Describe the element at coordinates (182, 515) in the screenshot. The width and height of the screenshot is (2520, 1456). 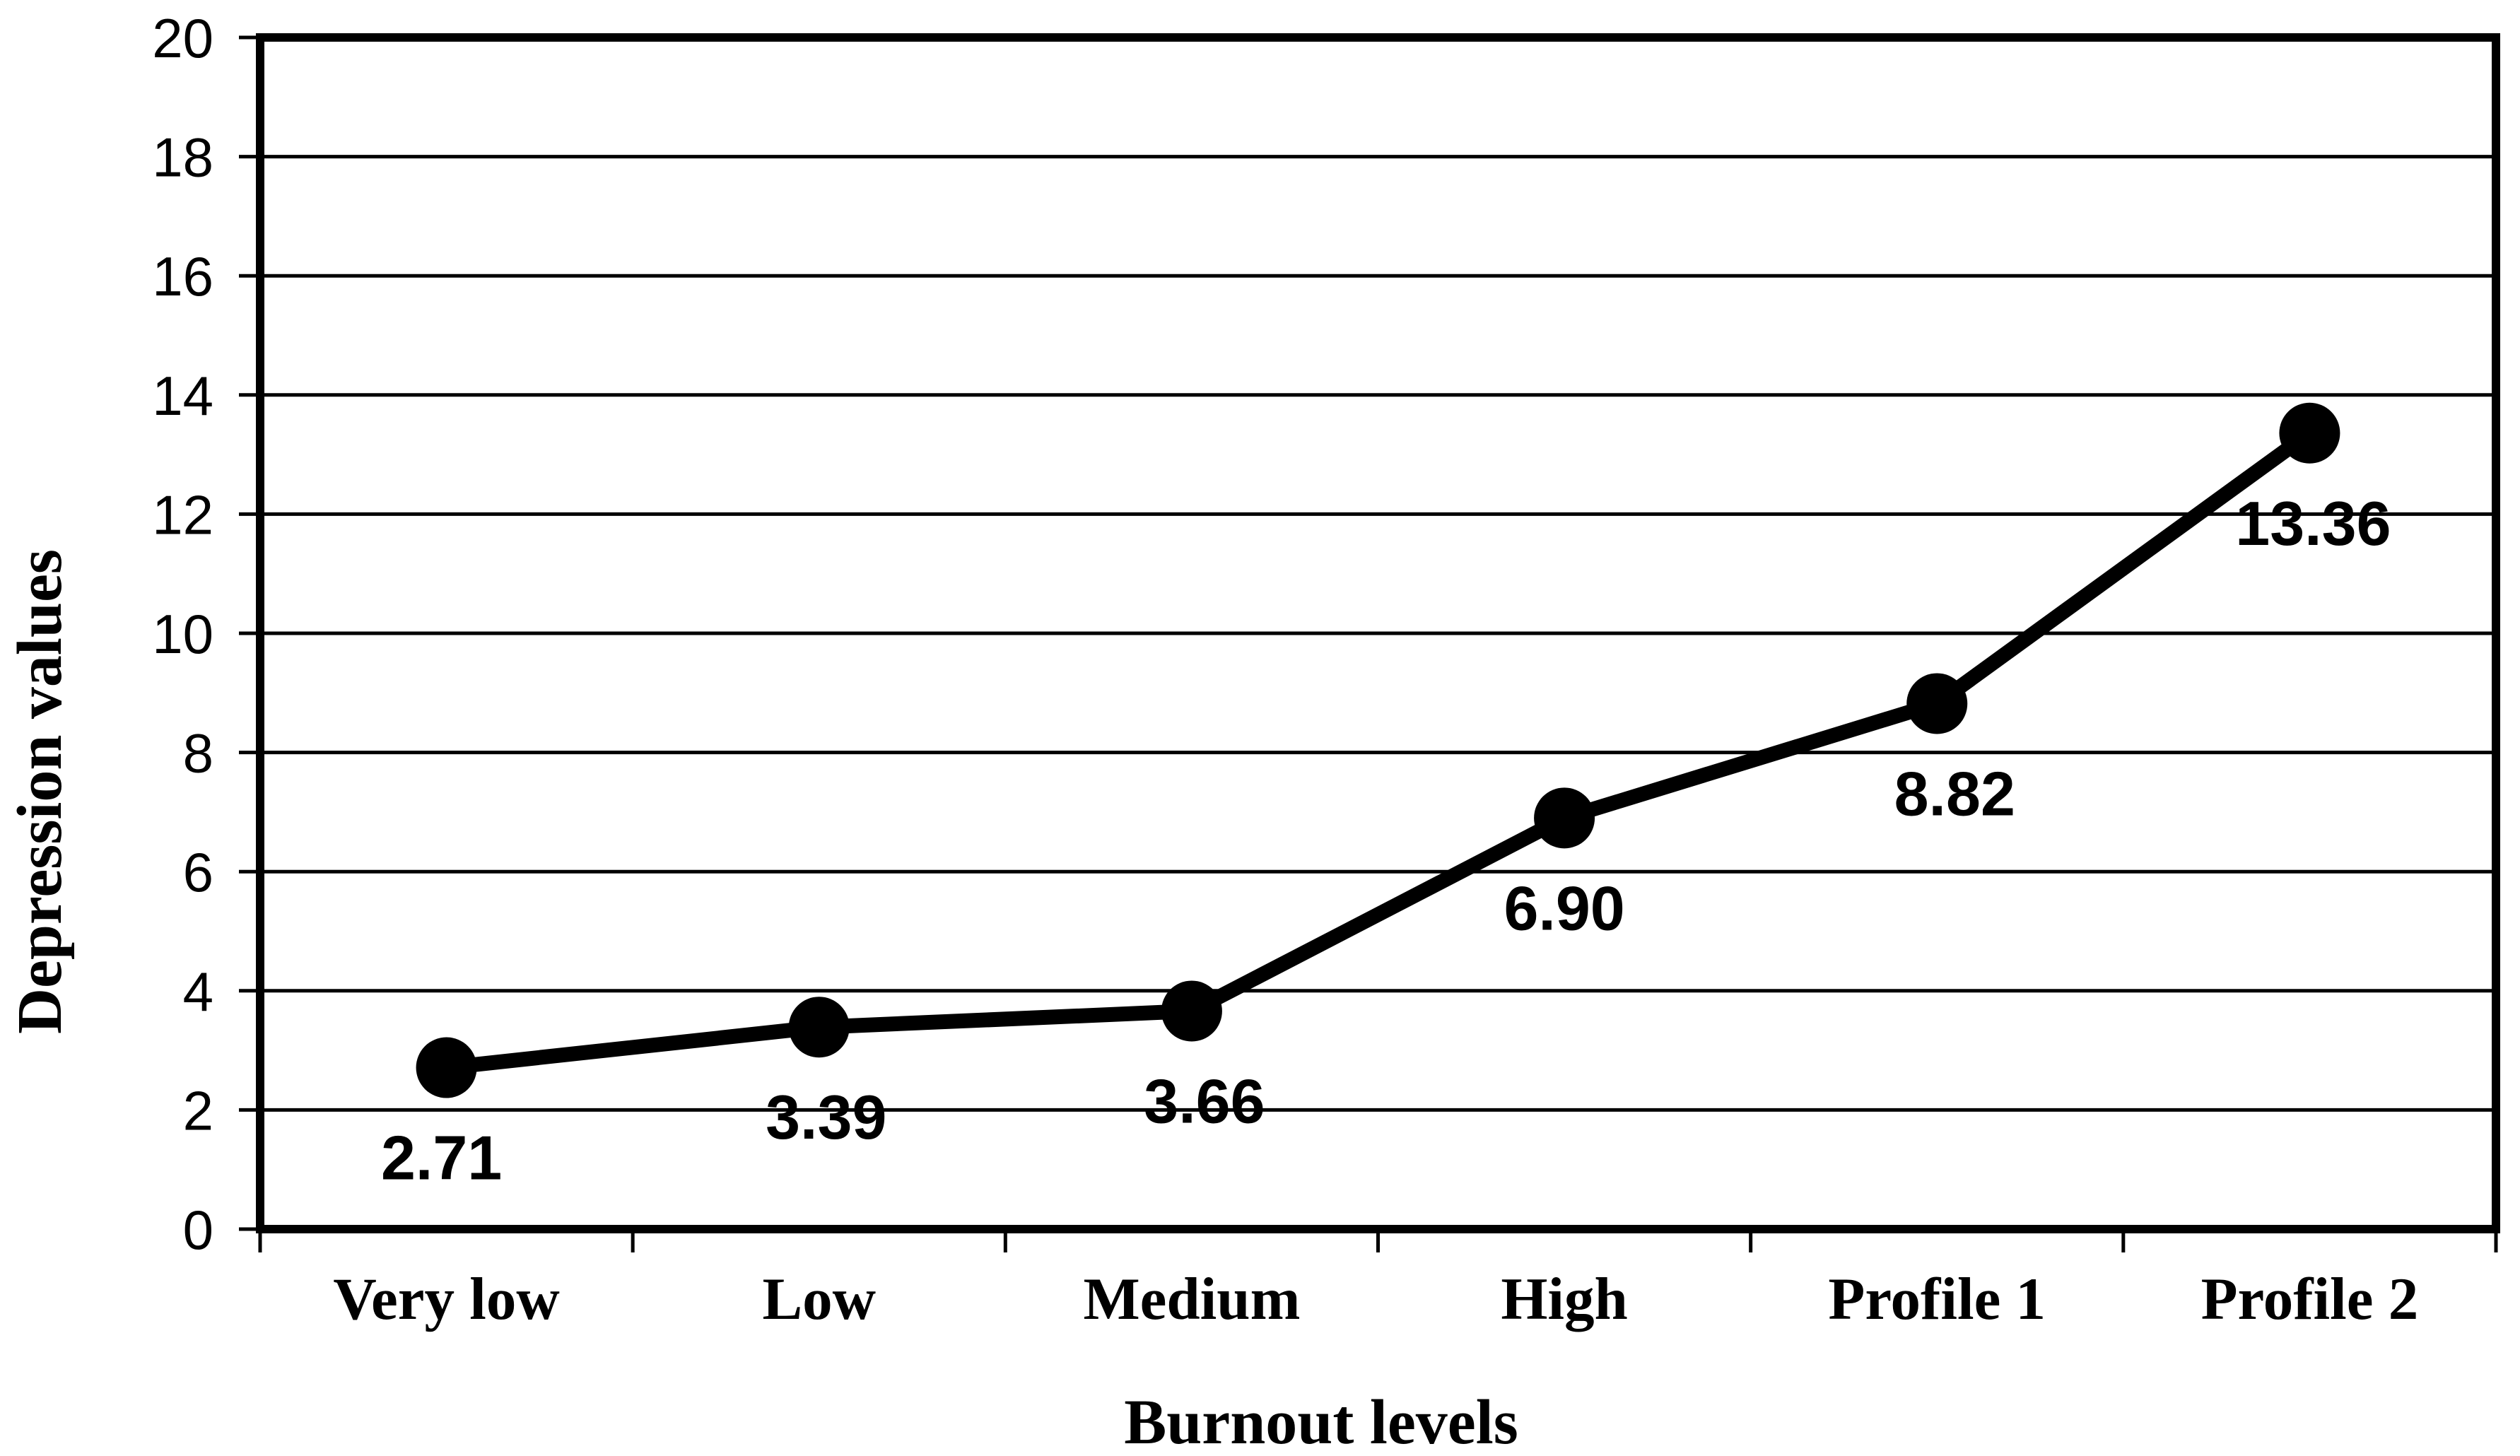
I see `y-tick-label: 12` at that location.